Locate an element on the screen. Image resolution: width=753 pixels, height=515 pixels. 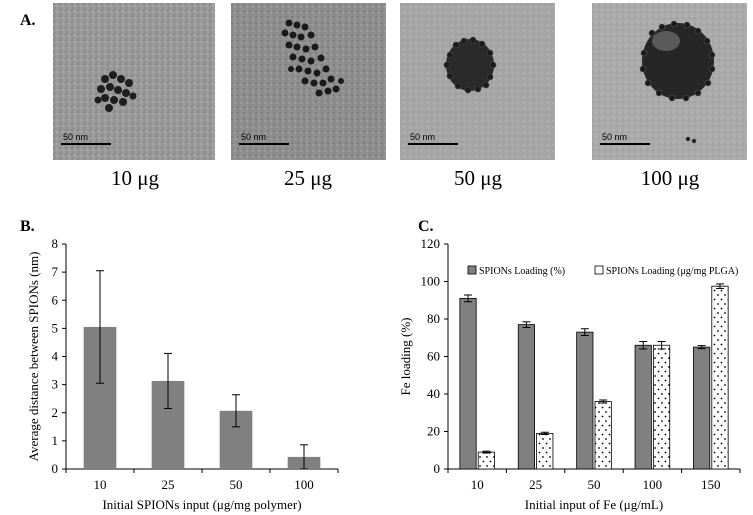
y-tick-label: 100 is located at coordinates (431, 281).